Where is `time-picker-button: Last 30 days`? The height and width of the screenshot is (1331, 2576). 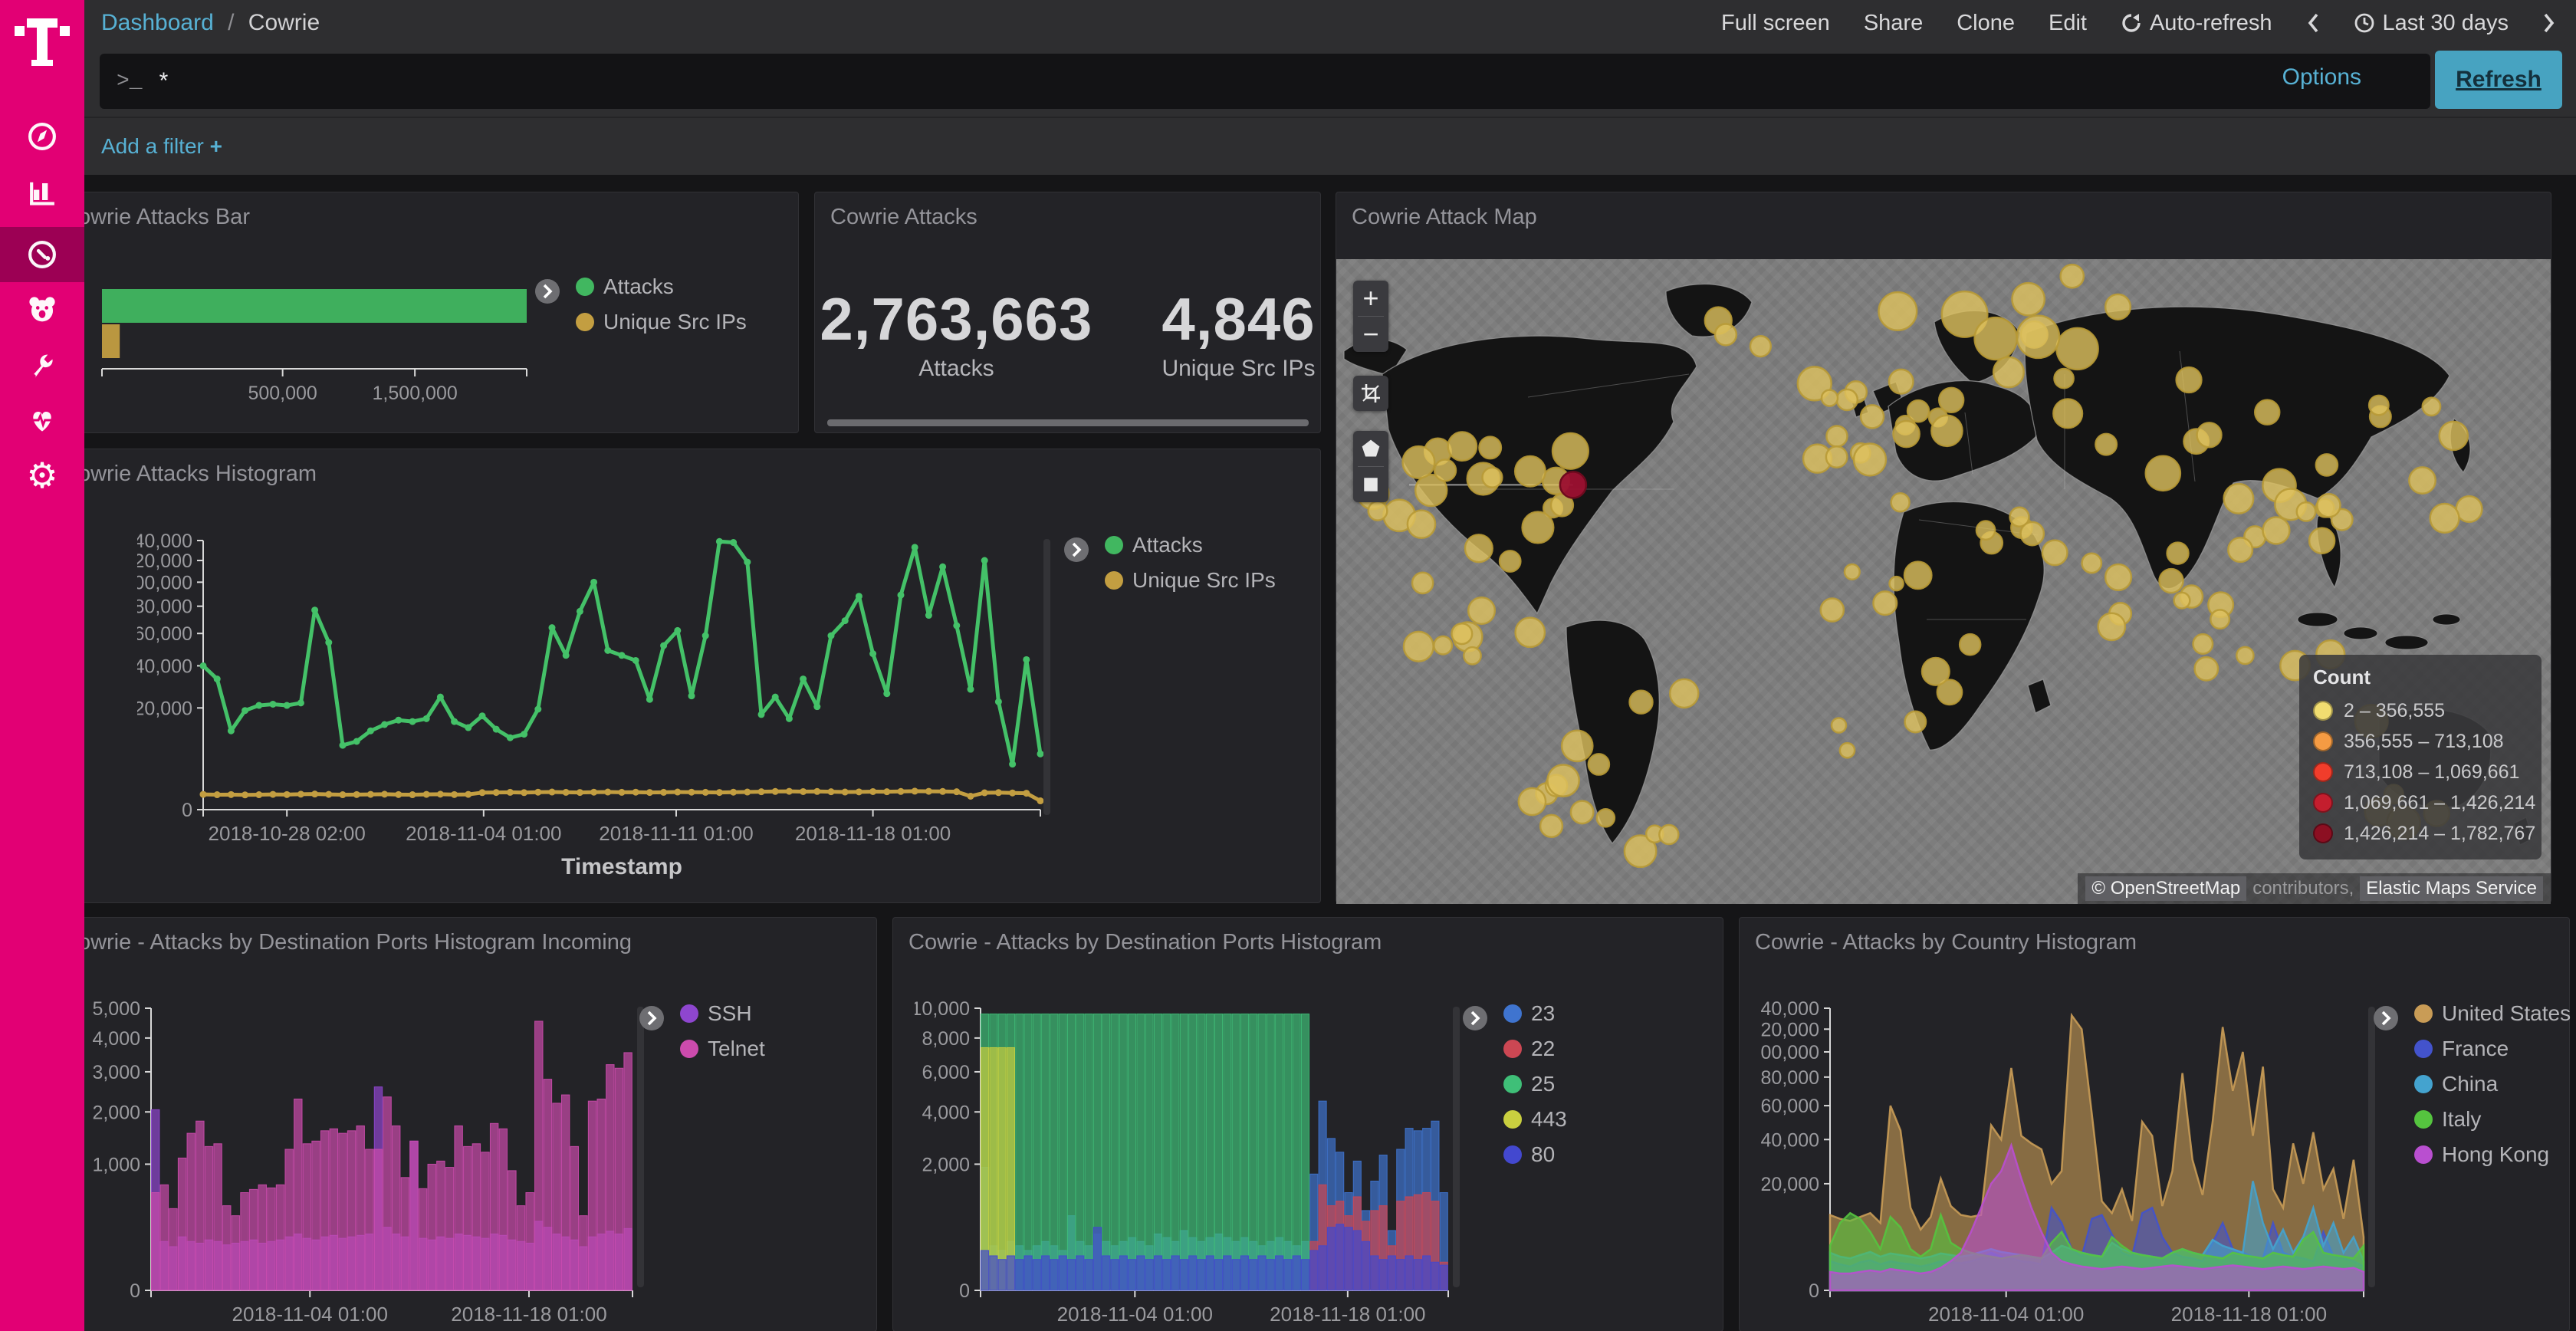 time-picker-button: Last 30 days is located at coordinates (2432, 23).